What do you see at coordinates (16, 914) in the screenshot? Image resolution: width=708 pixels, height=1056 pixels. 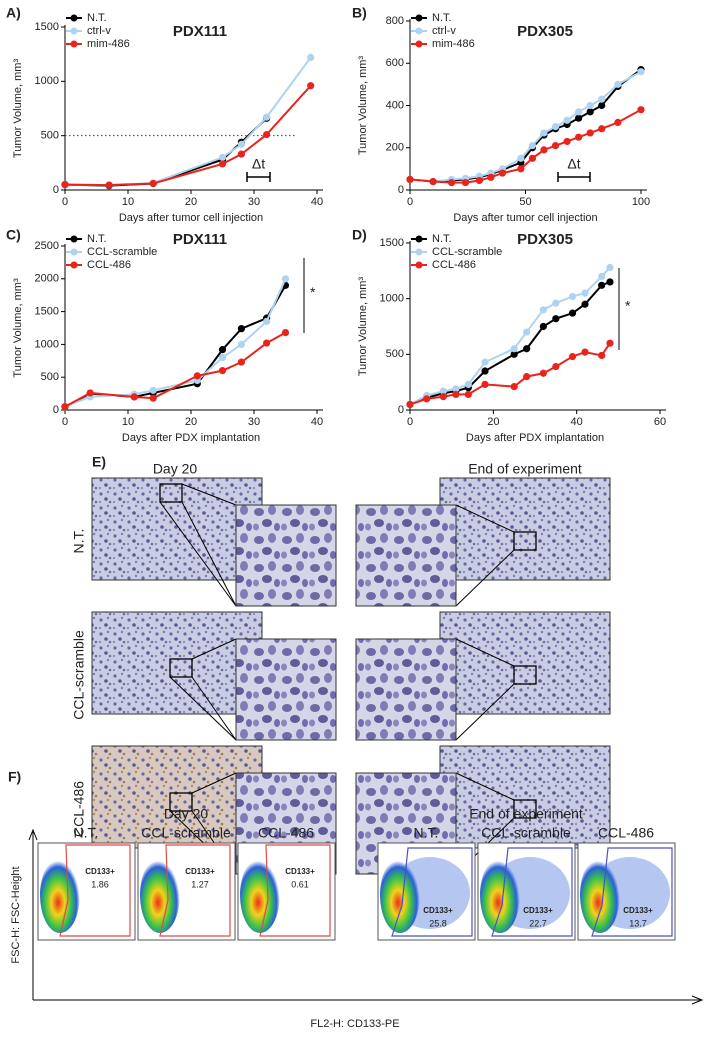 I see `y-axis-label: FSC-H: FSC-Height` at bounding box center [16, 914].